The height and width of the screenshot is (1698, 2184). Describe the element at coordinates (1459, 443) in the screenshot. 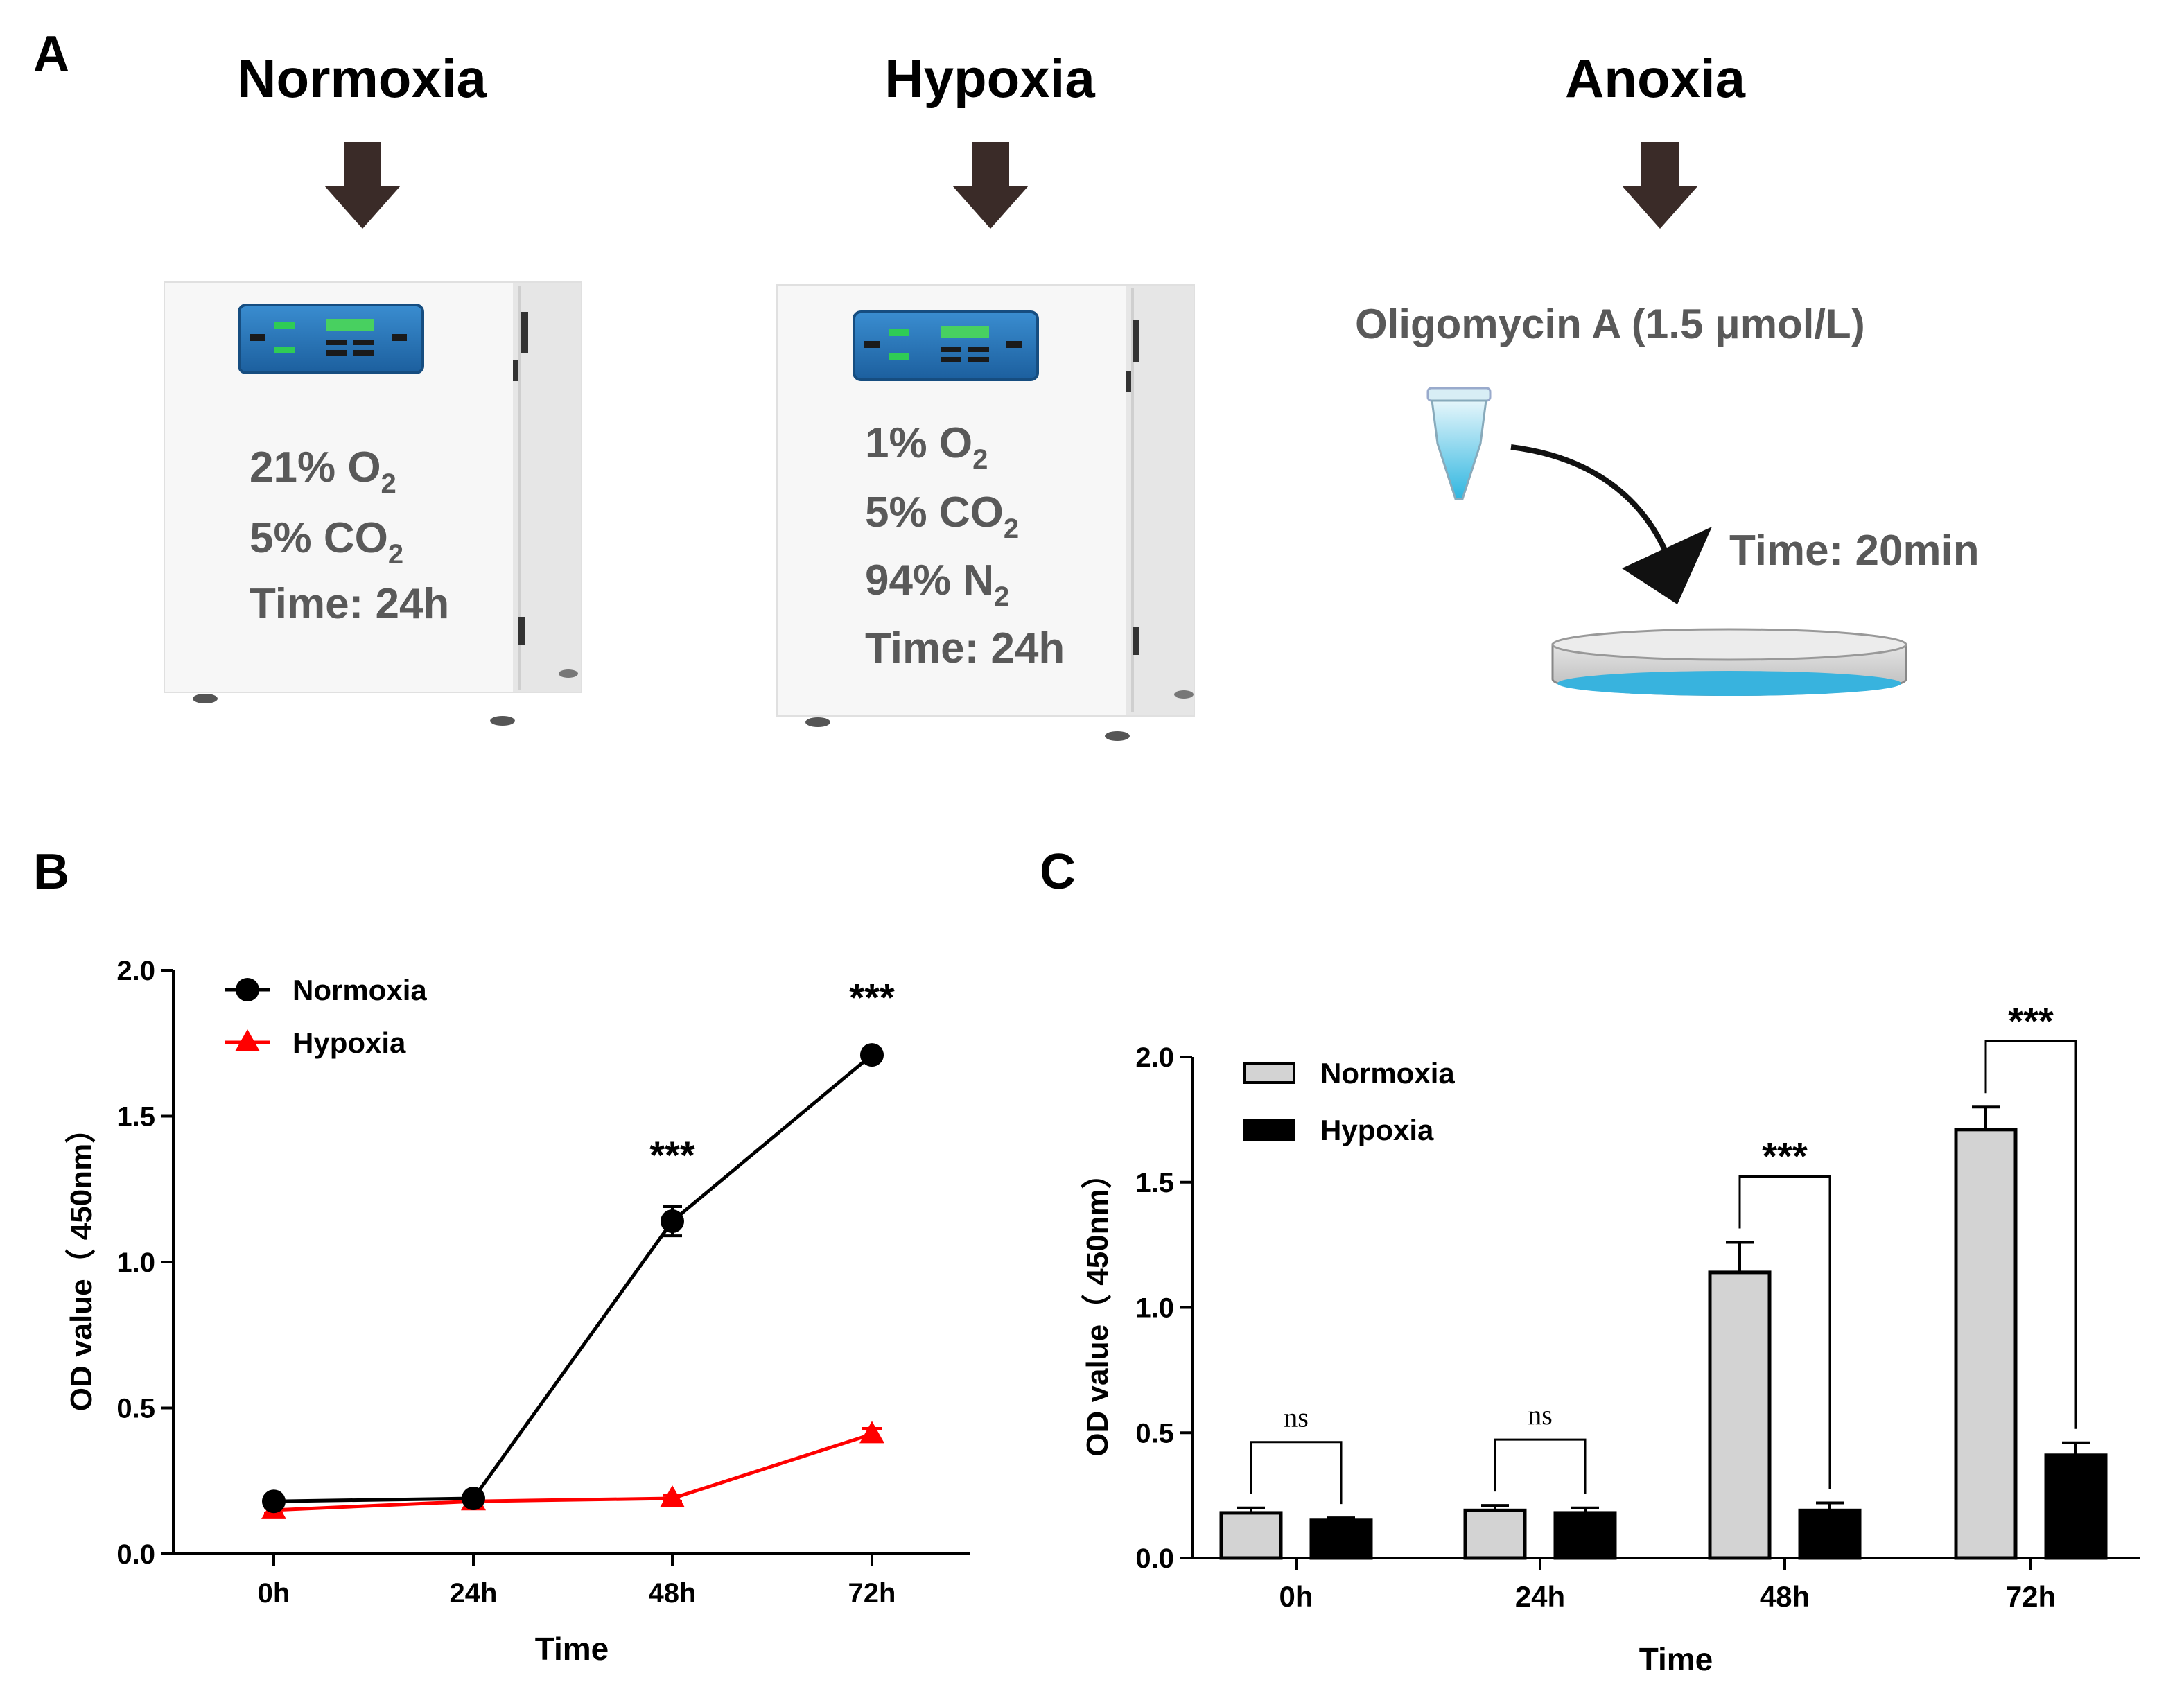

I see `tube-icon` at that location.